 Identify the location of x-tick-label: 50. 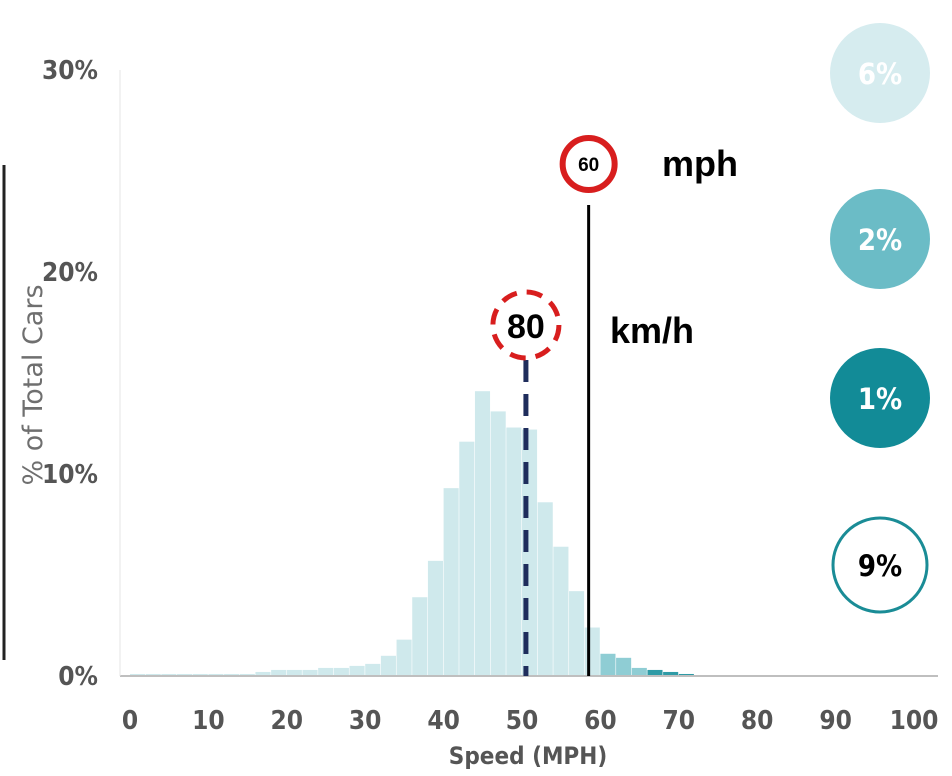
(522, 721).